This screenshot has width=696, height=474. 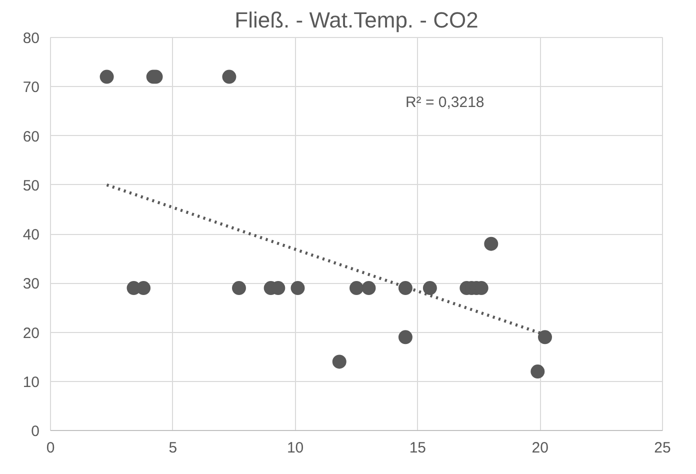 I want to click on y-tick-label: 0, so click(x=35, y=431).